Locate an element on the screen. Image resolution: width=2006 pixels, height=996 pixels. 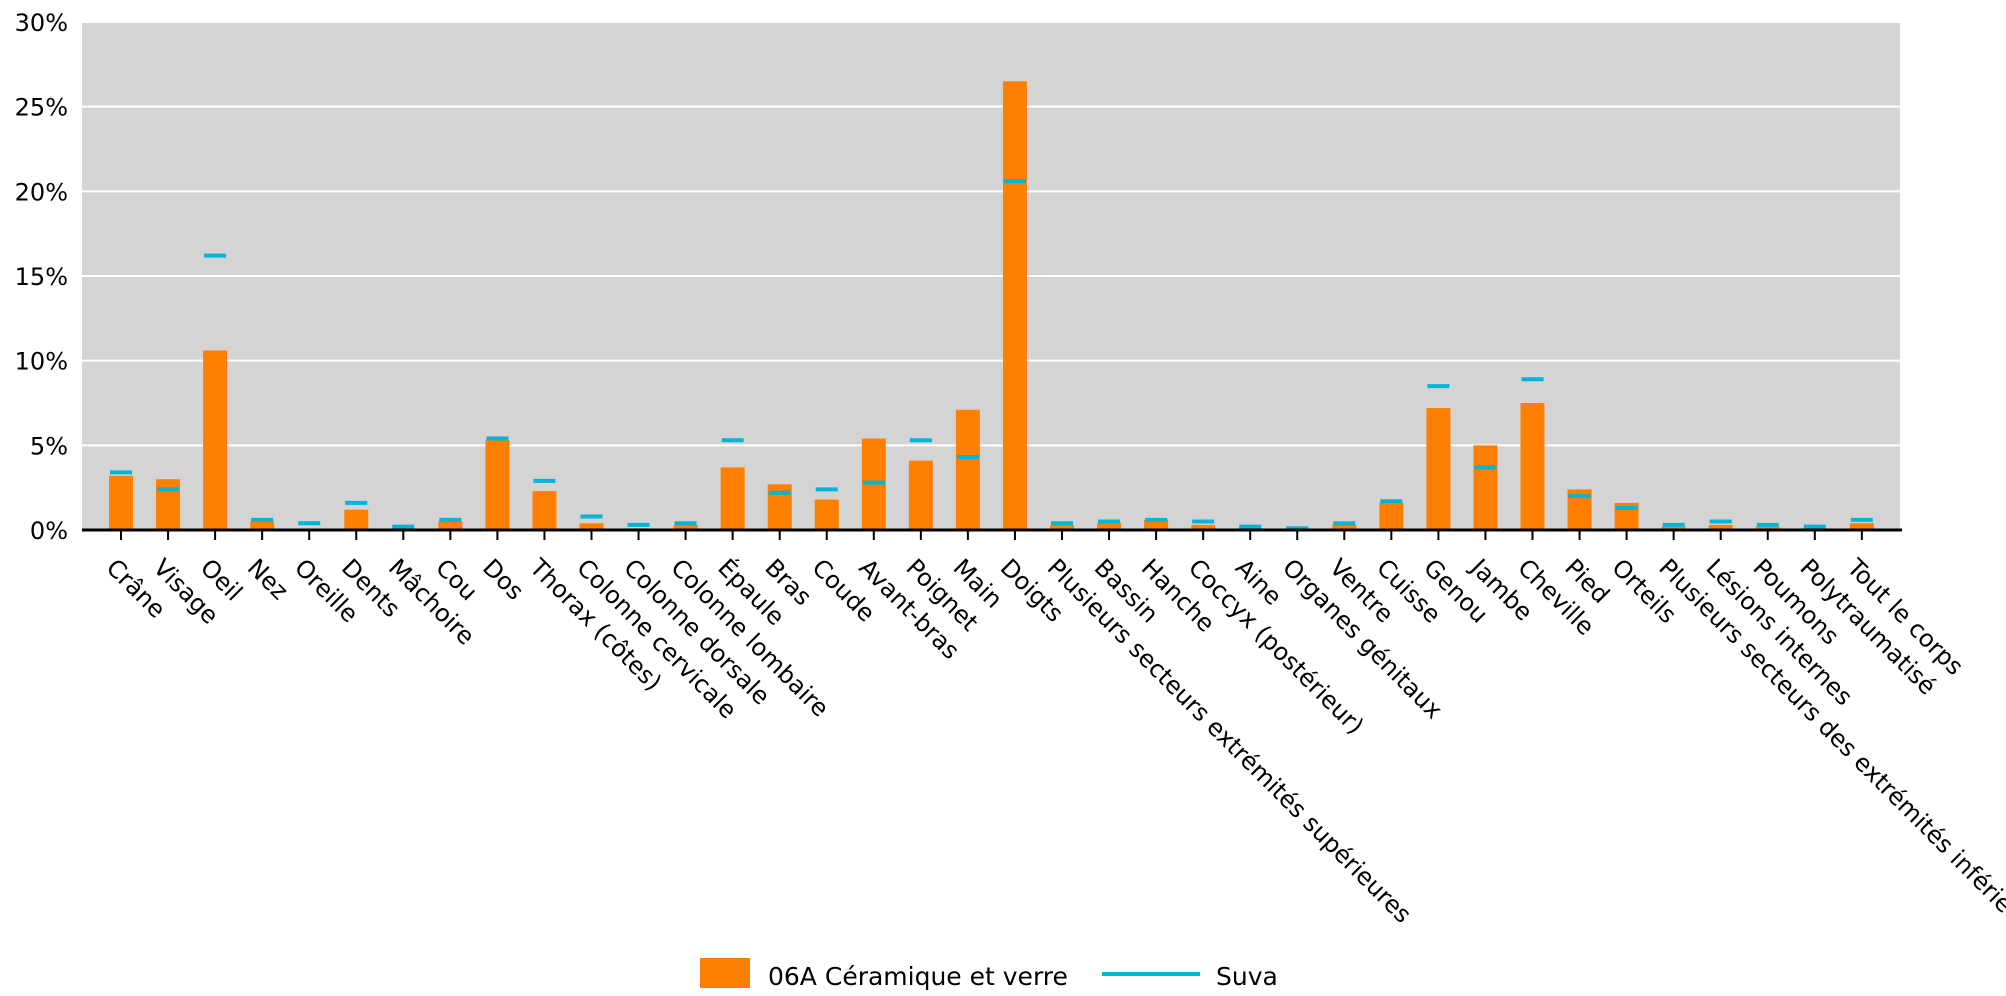
y-tick-label: 20% is located at coordinates (41, 192).